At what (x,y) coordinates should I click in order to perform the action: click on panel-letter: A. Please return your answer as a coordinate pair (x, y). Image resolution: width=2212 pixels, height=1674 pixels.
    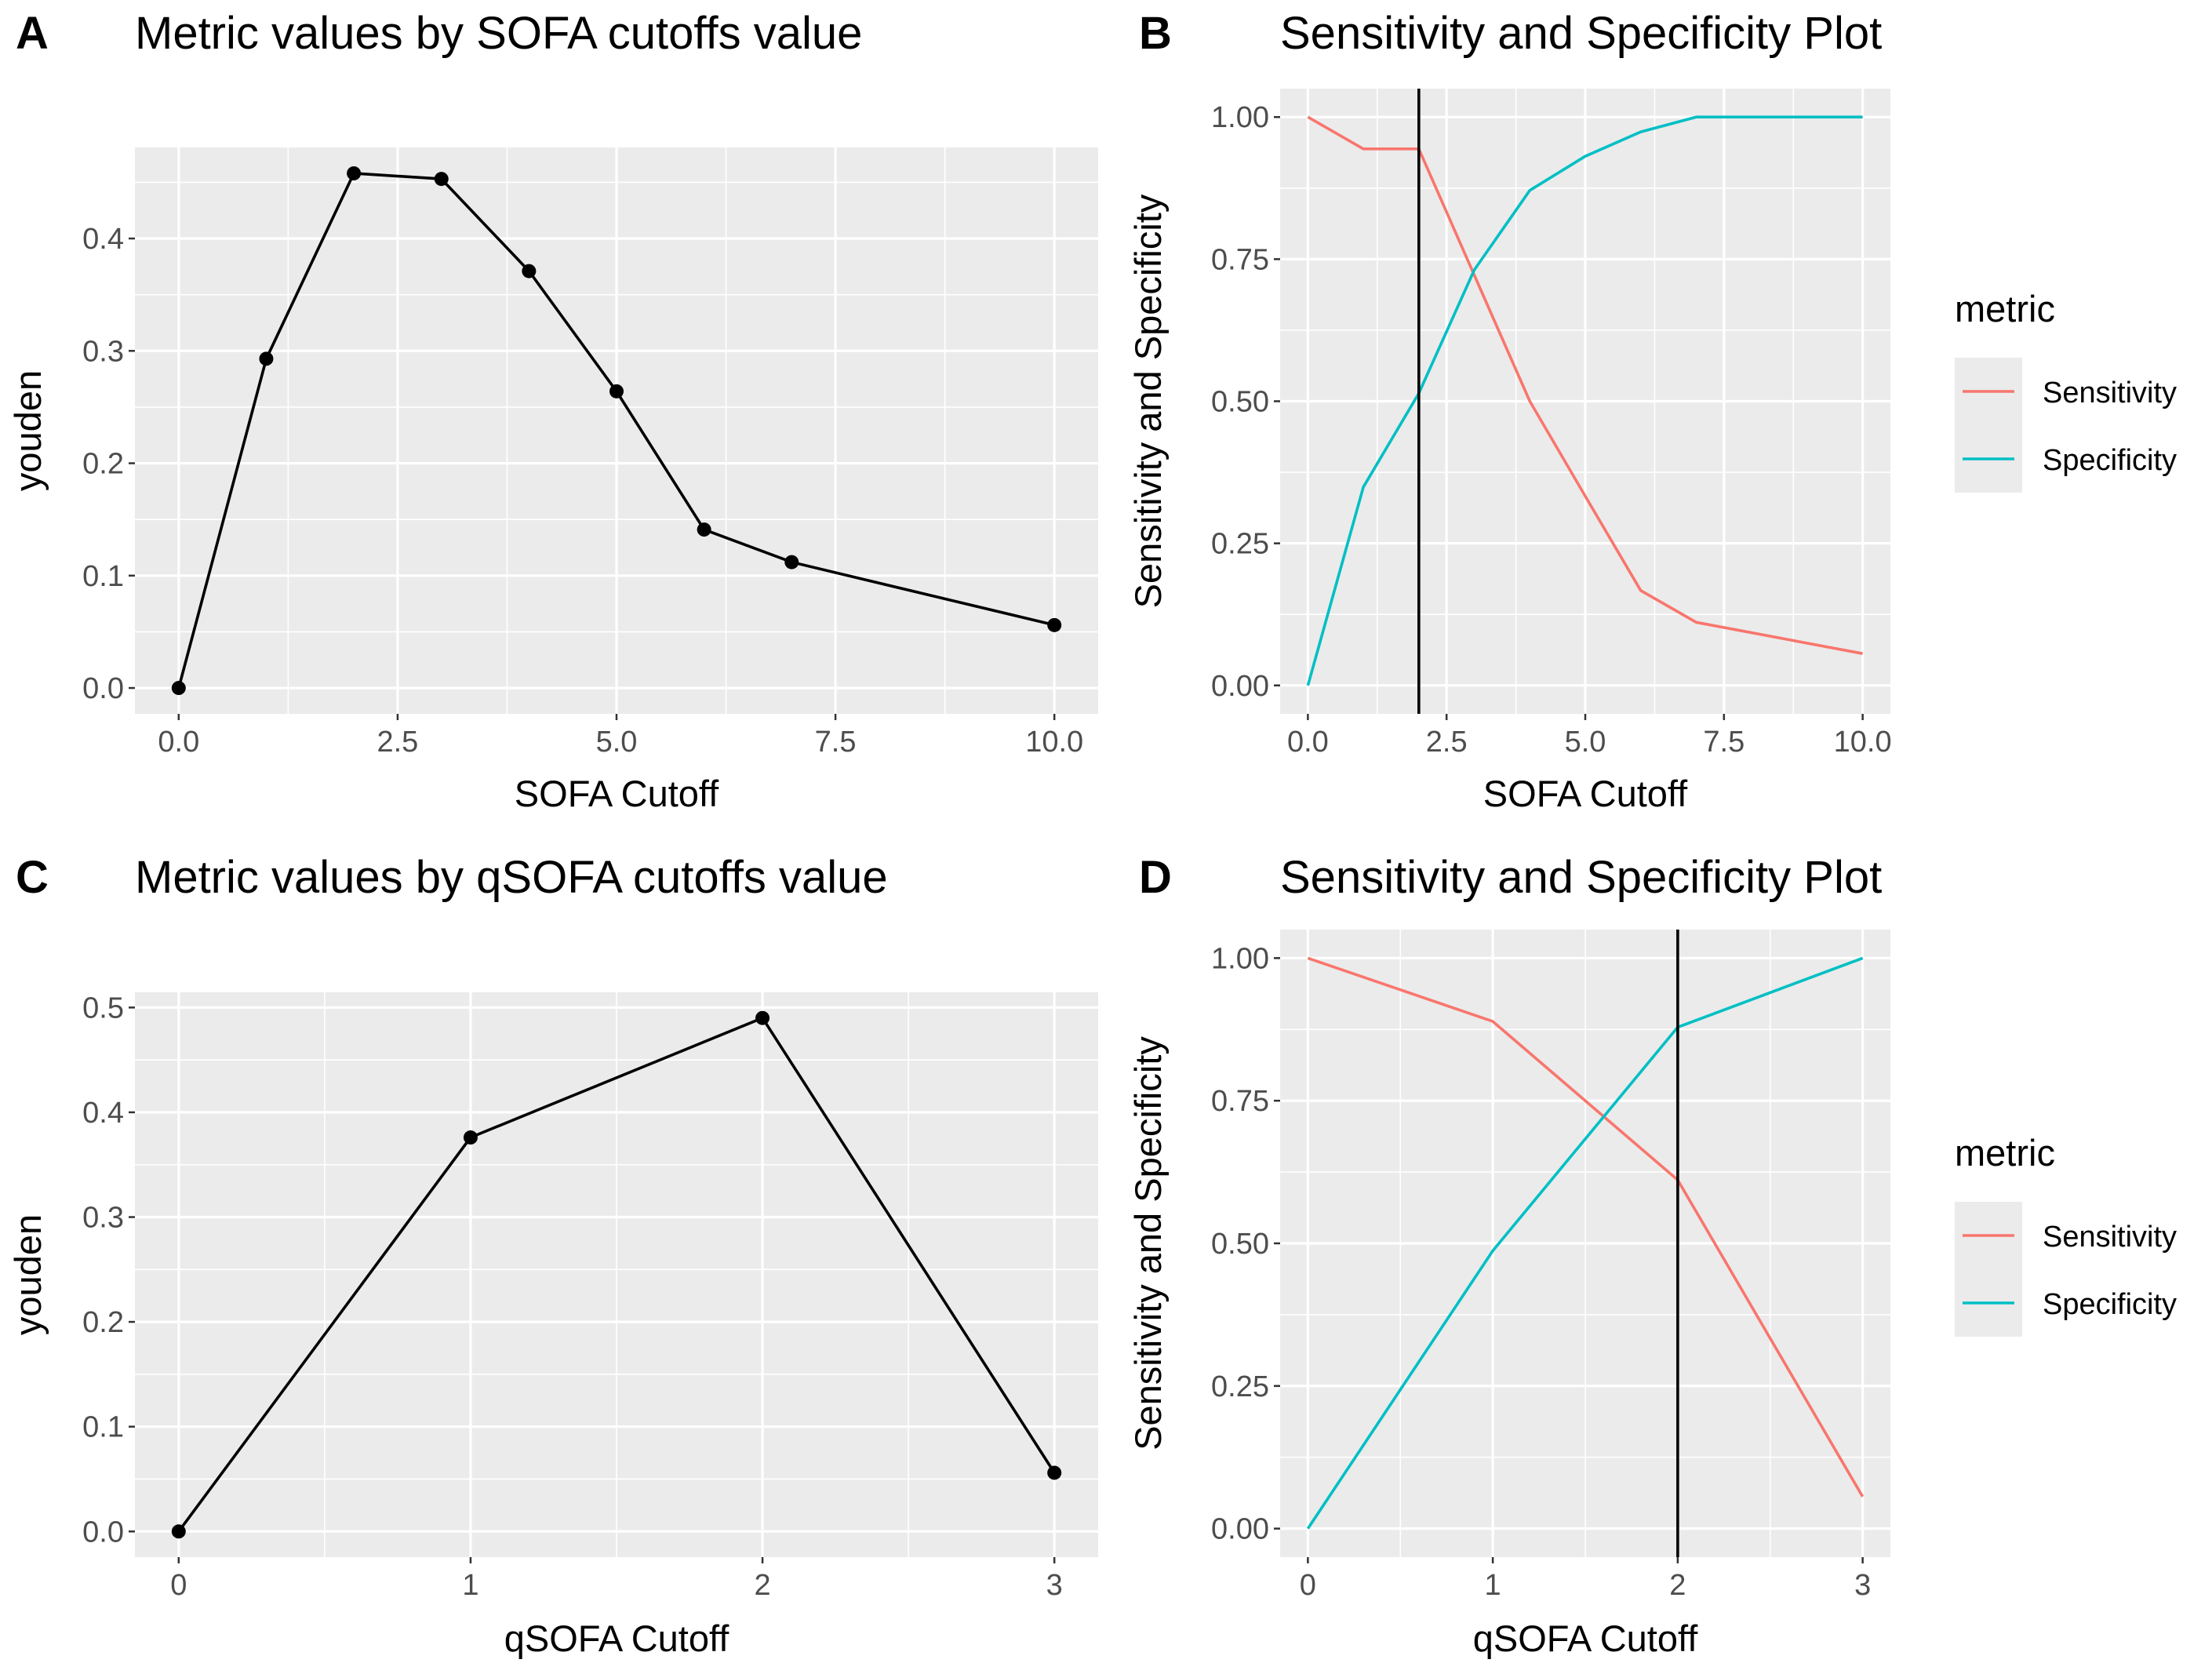
    Looking at the image, I should click on (32, 33).